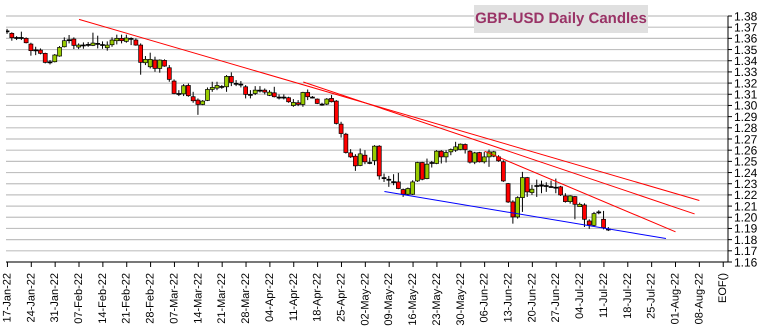 Image resolution: width=760 pixels, height=326 pixels. What do you see at coordinates (198, 298) in the screenshot?
I see `x-tick-label: 14-Mar-22` at bounding box center [198, 298].